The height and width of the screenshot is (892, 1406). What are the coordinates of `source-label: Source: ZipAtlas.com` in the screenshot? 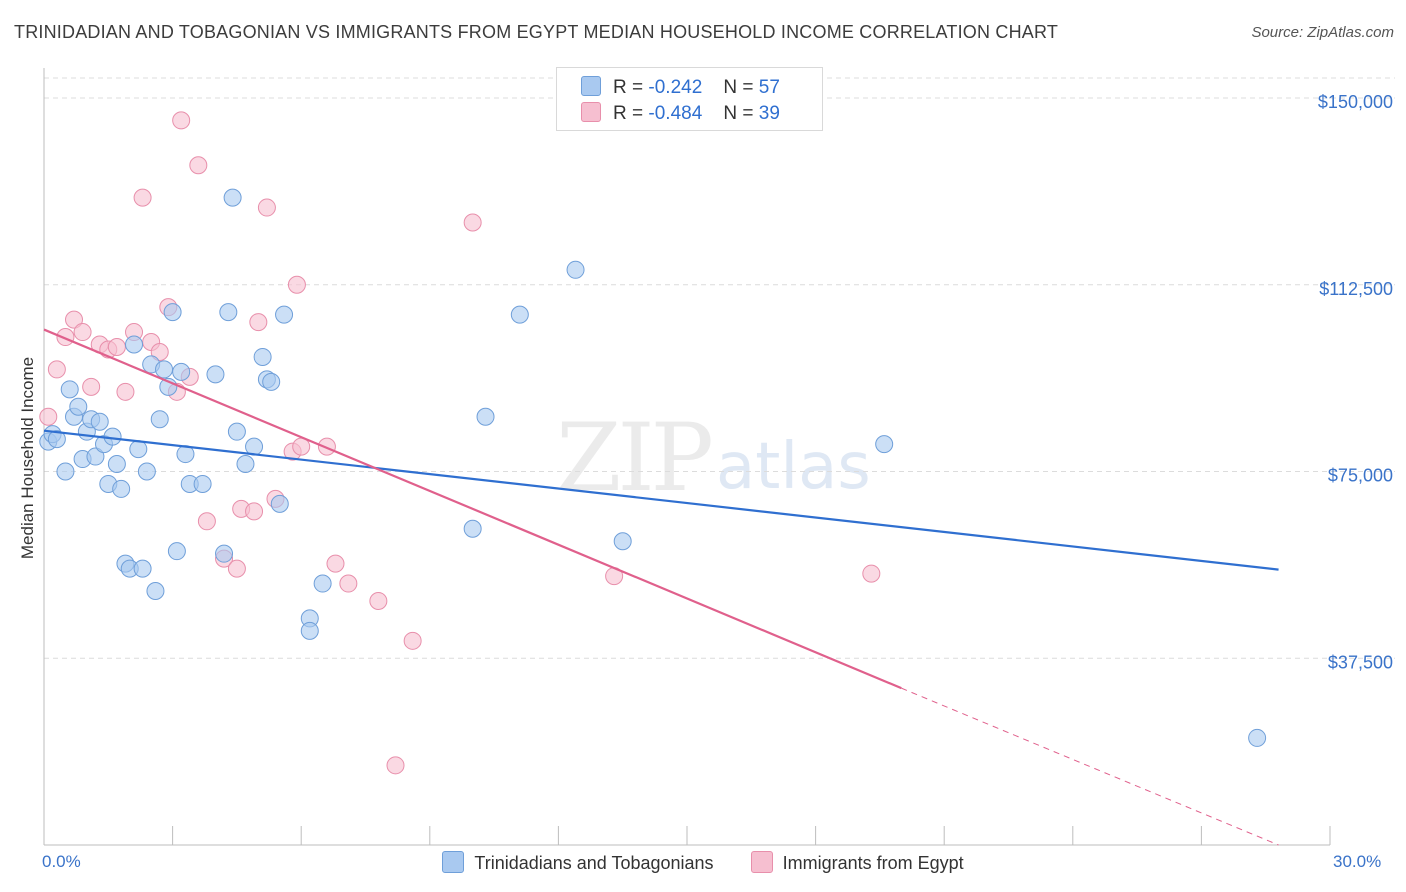 It's located at (1322, 32).